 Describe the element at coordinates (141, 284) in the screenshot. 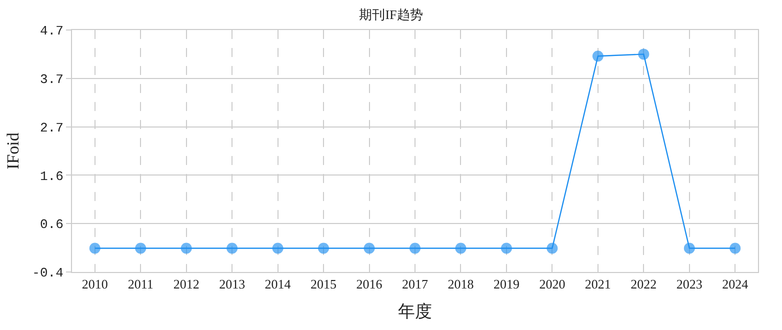

I see `x-tick-label: 2011` at that location.